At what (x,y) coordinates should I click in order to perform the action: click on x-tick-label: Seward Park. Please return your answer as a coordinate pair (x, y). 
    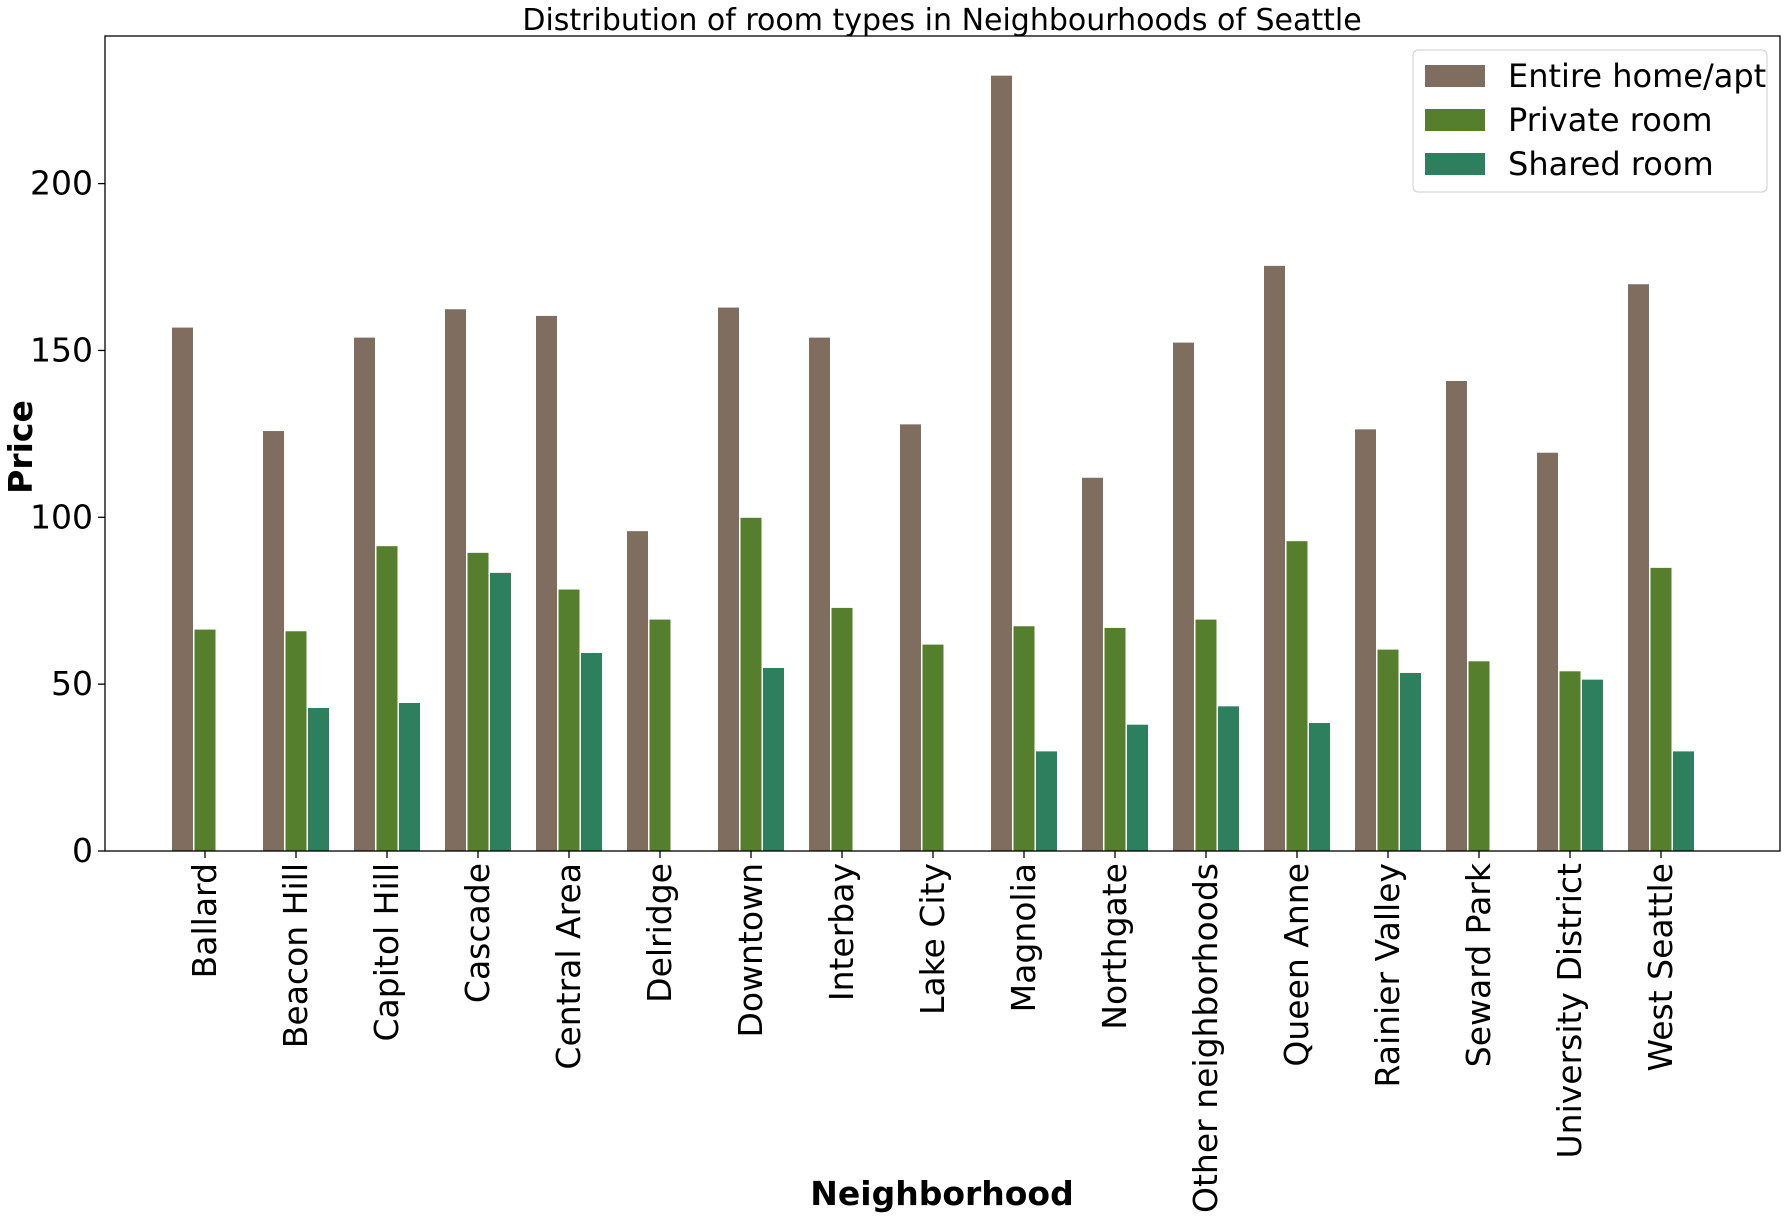
    Looking at the image, I should click on (1478, 964).